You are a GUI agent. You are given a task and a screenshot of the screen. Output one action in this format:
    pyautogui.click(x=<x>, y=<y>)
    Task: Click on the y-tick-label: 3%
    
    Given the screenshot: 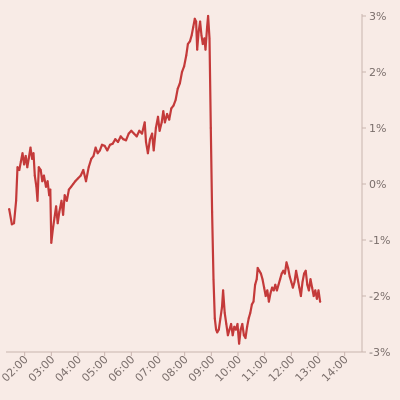 What is the action you would take?
    pyautogui.click(x=377, y=16)
    